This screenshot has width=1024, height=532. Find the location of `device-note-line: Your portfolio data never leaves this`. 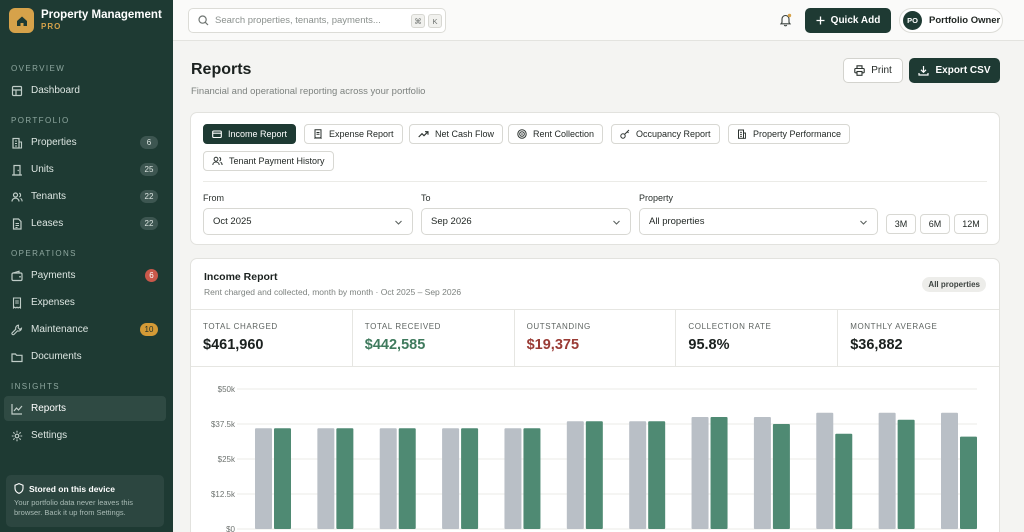

device-note-line: Your portfolio data never leaves this is located at coordinates (73, 502).